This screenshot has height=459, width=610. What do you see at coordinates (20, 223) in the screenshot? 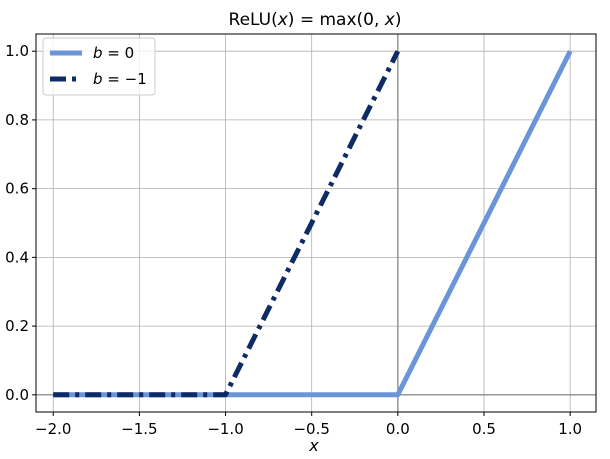
I see `y-ticks: 0.0 0.2 0.4 0.6 0.8 1.0` at bounding box center [20, 223].